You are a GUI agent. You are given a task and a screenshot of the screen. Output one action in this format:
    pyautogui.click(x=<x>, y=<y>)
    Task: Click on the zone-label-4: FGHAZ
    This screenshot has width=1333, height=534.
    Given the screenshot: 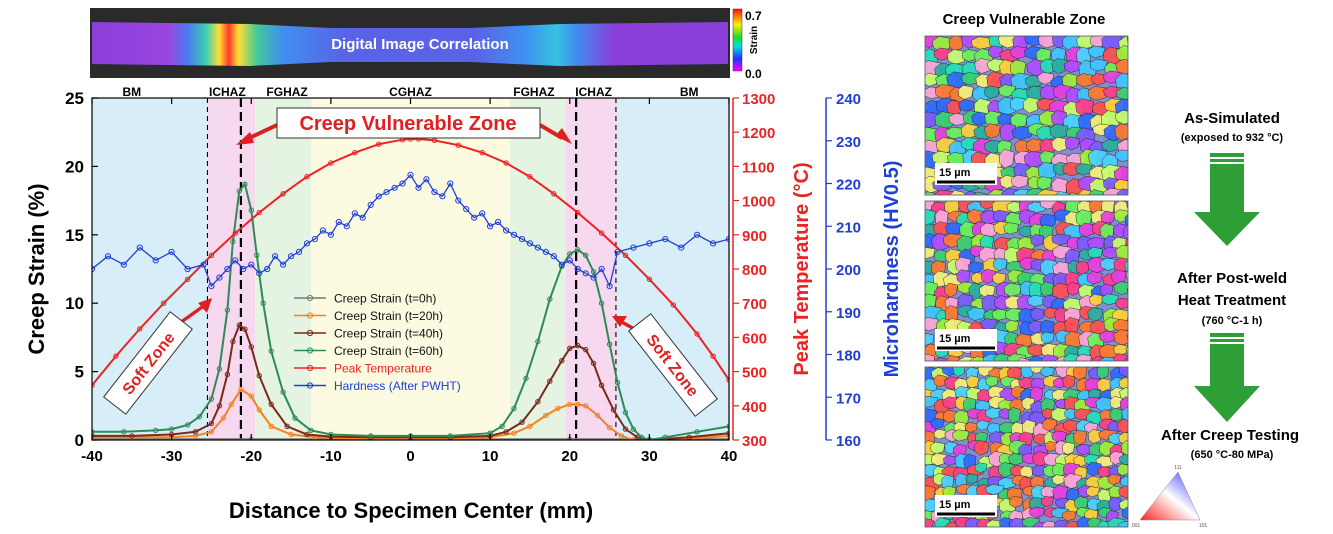 What is the action you would take?
    pyautogui.click(x=533, y=92)
    